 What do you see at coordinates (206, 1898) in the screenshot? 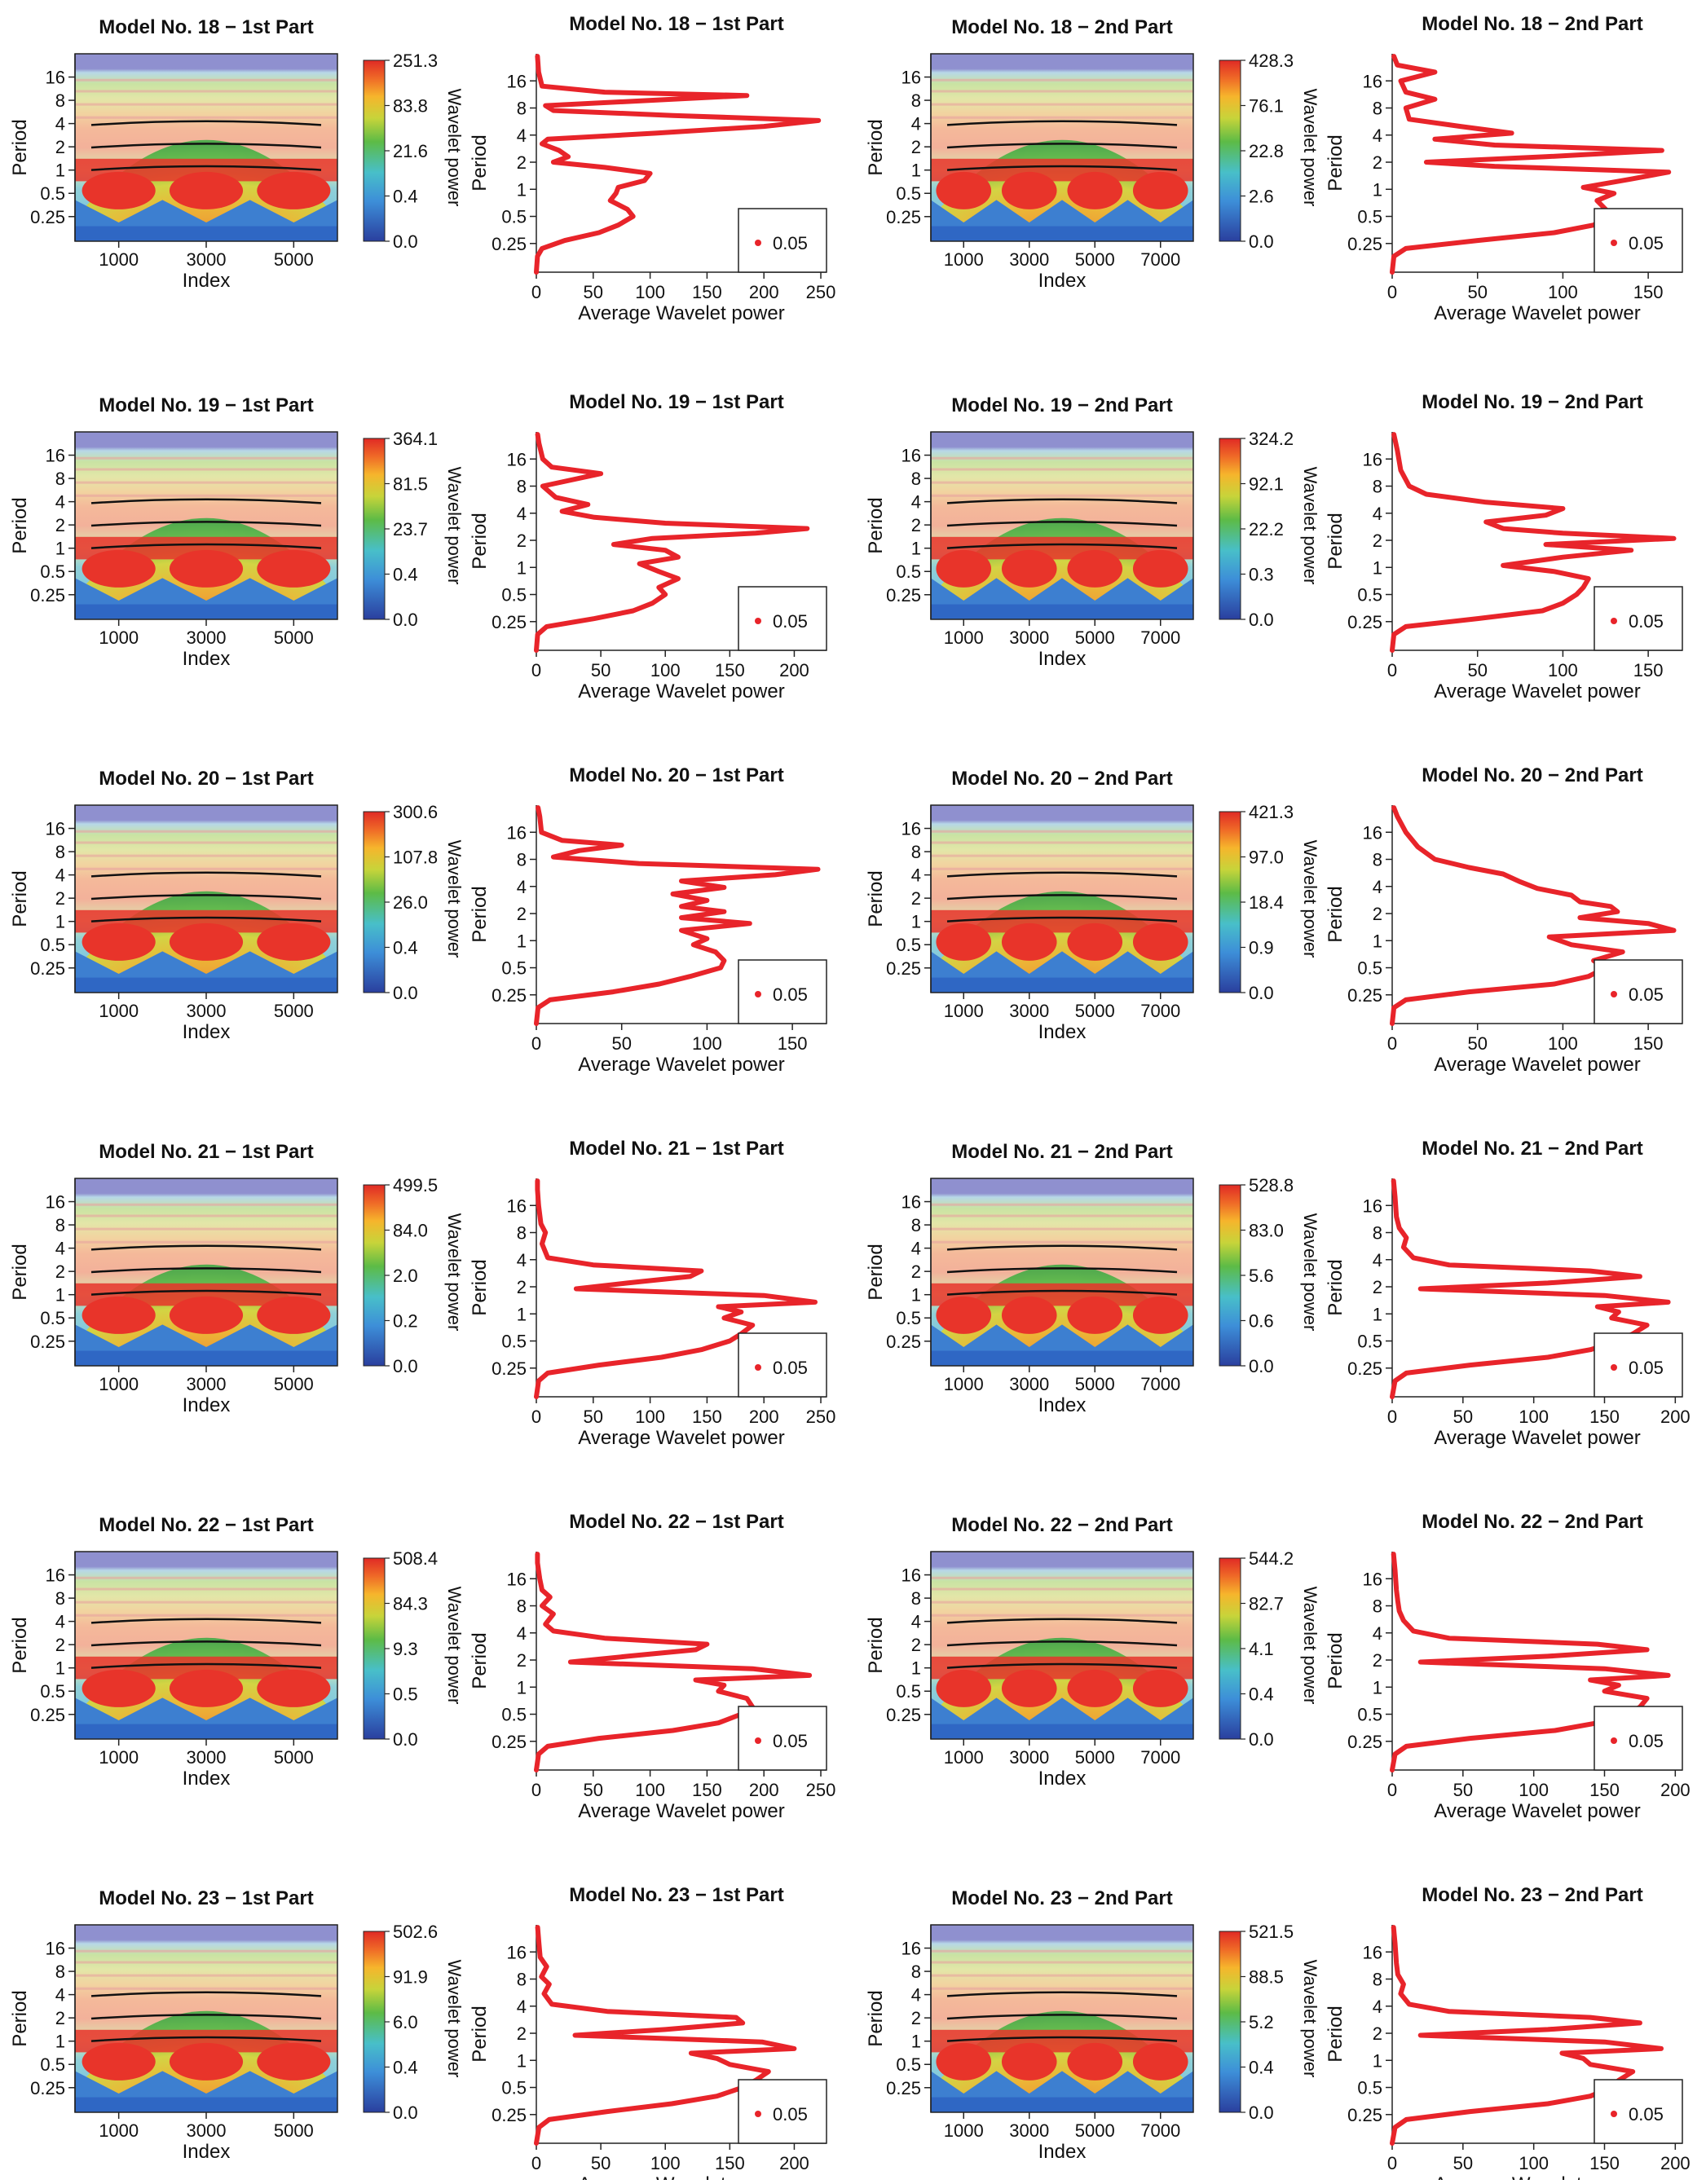
I see `chart-title: Model No. 23 − 1st Part` at bounding box center [206, 1898].